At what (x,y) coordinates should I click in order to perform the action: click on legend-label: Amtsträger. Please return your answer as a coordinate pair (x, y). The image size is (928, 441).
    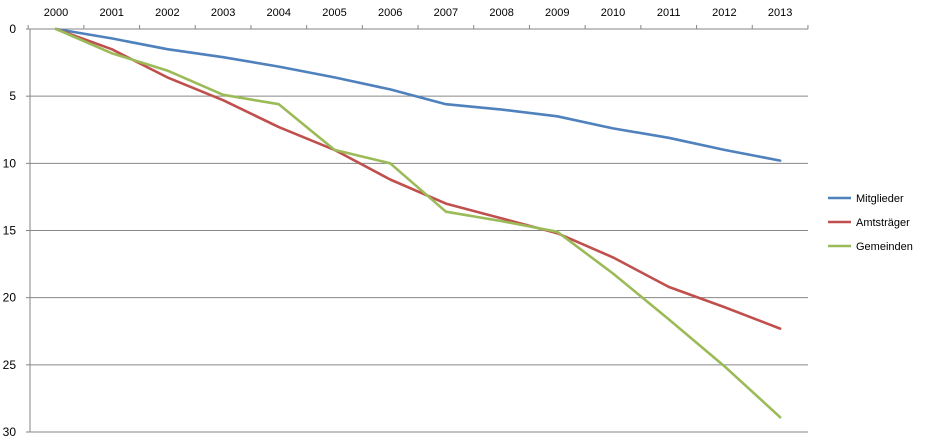
    Looking at the image, I should click on (883, 223).